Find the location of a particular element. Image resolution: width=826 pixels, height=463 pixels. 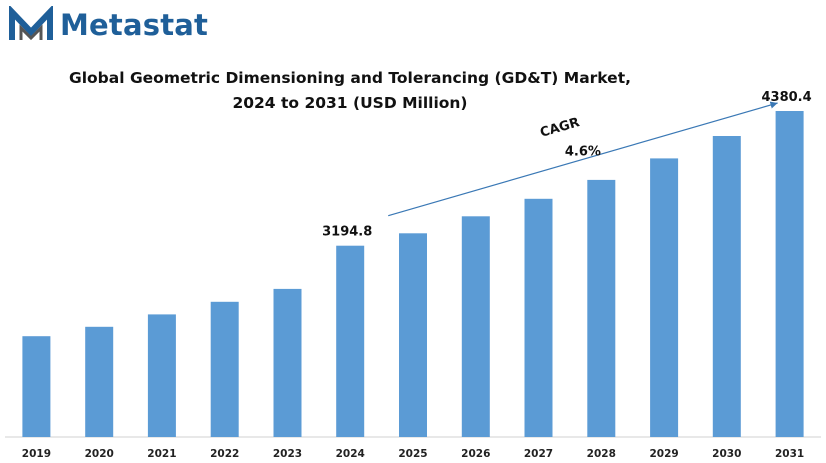

cagr-arrow is located at coordinates (583, 159).